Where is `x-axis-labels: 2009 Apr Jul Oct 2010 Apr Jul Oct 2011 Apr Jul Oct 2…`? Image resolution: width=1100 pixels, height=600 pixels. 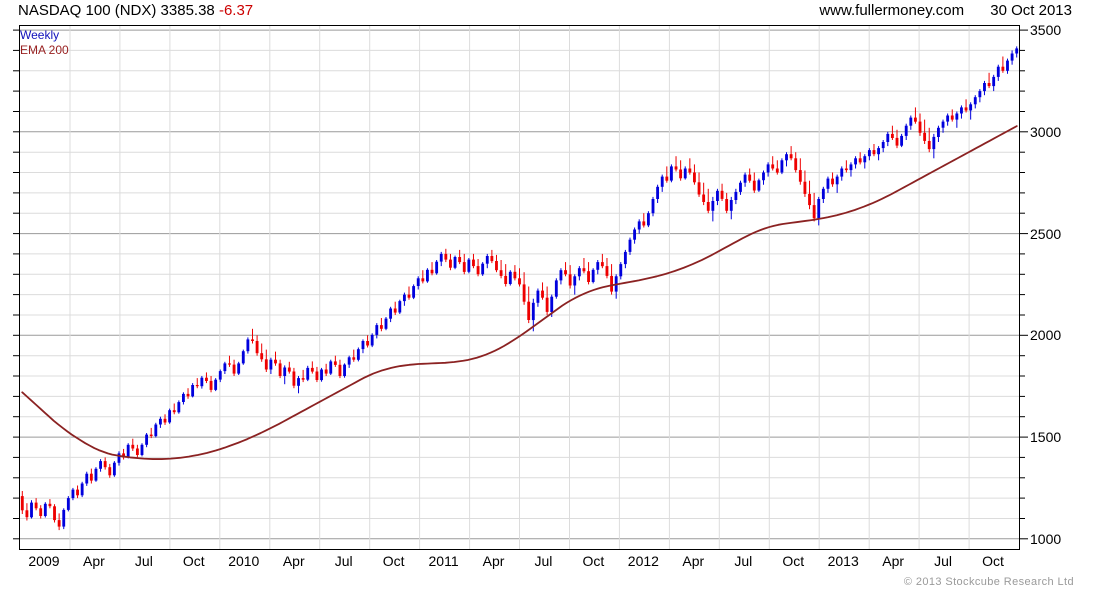 x-axis-labels: 2009 Apr Jul Oct 2010 Apr Jul Oct 2011 Apr Jul Oct 2… is located at coordinates (519, 564).